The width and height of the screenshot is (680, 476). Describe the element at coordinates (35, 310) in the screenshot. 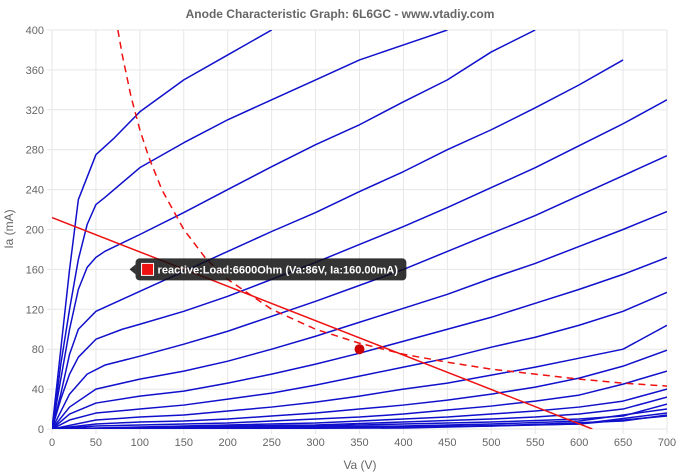

I see `y-tick-label: 120` at that location.